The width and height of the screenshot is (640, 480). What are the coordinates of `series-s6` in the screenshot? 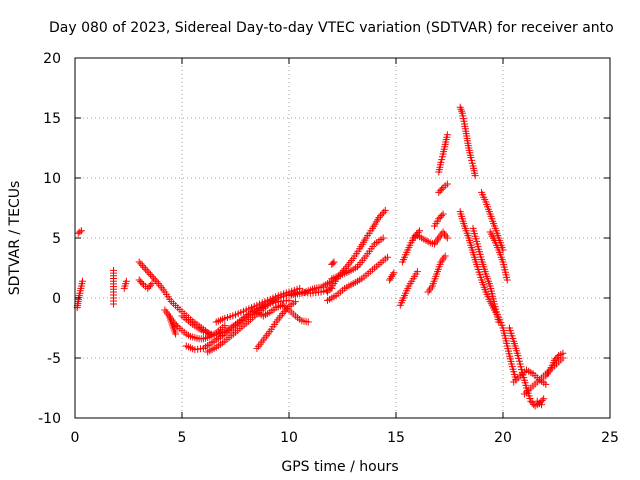 It's located at (145, 284).